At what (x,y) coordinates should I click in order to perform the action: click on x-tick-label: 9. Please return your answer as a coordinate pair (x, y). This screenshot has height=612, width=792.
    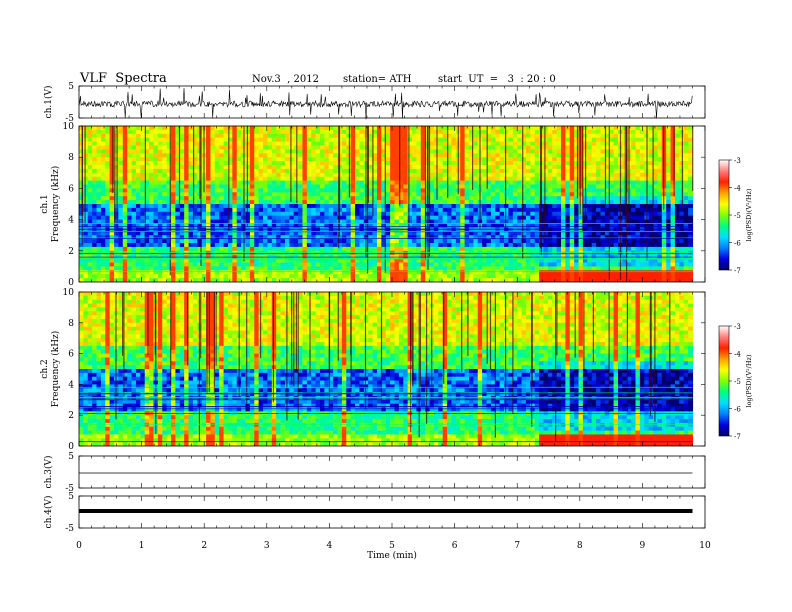
    Looking at the image, I should click on (643, 546).